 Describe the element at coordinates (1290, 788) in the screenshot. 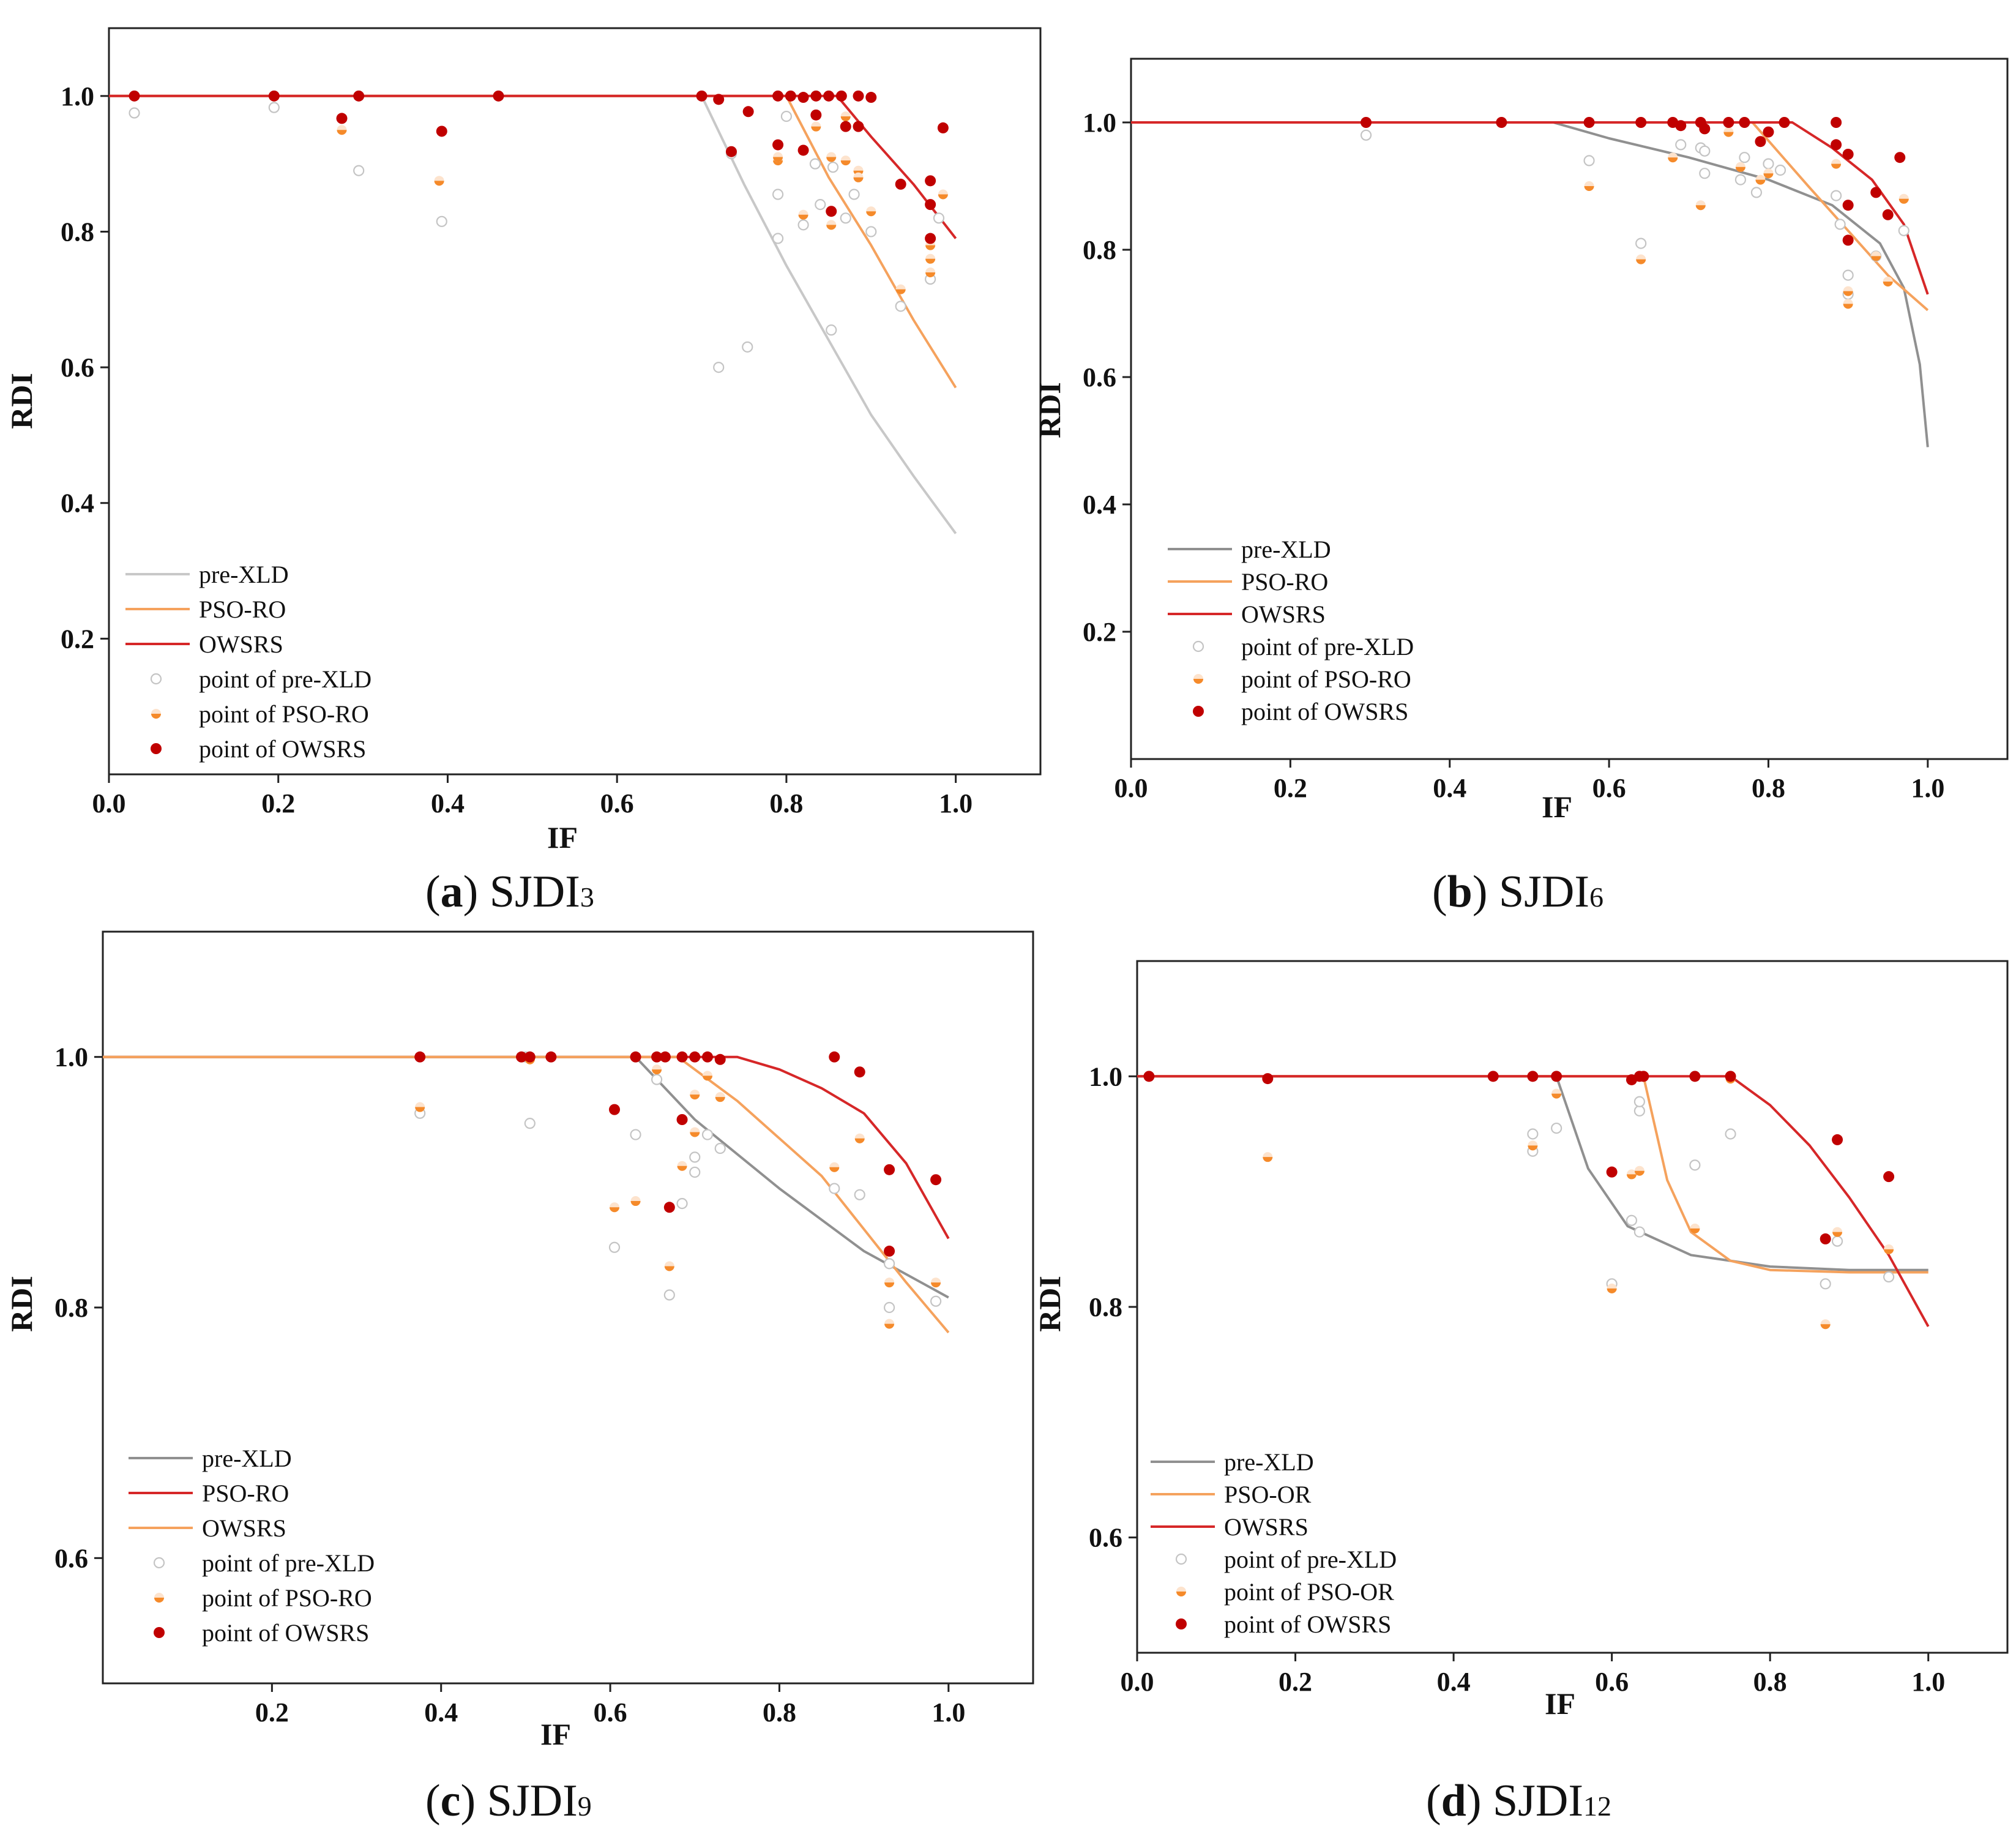

I see `x-tick-label: 0.2` at that location.